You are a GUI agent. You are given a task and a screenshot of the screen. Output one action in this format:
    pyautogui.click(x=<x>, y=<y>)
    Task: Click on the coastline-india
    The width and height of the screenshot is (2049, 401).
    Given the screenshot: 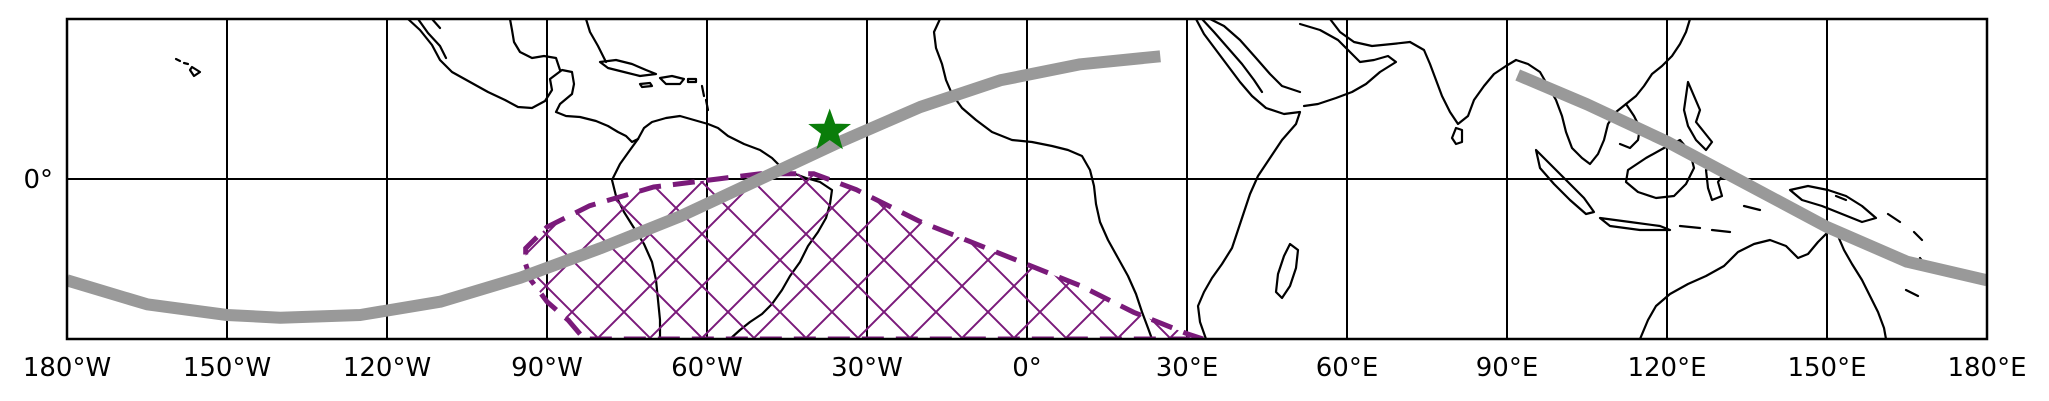 What is the action you would take?
    pyautogui.click(x=1463, y=83)
    